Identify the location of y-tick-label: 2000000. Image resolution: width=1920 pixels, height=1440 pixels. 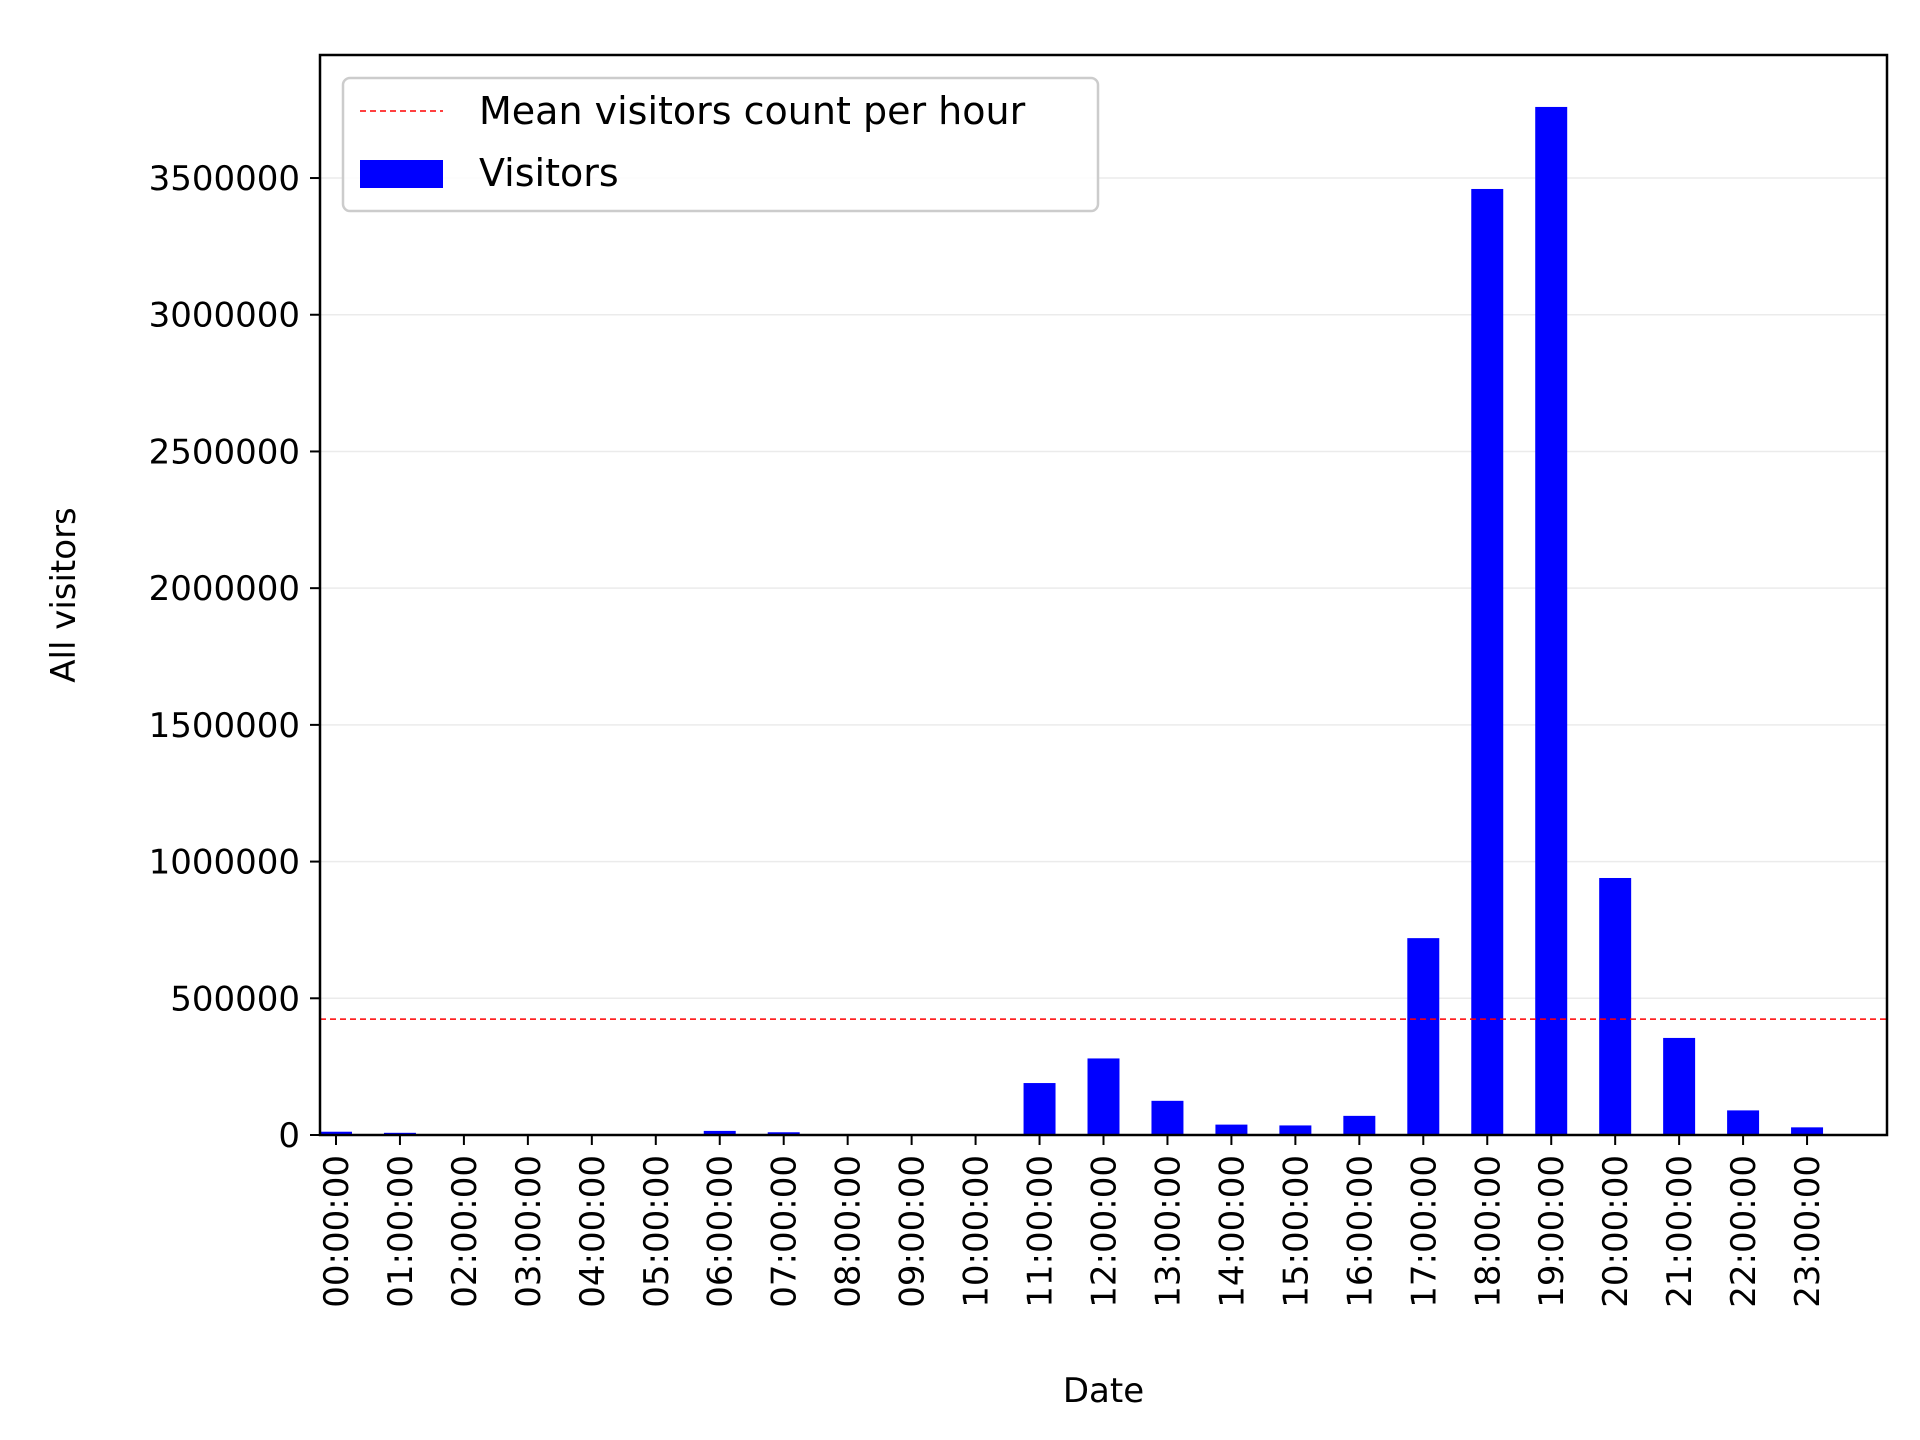
(224, 589).